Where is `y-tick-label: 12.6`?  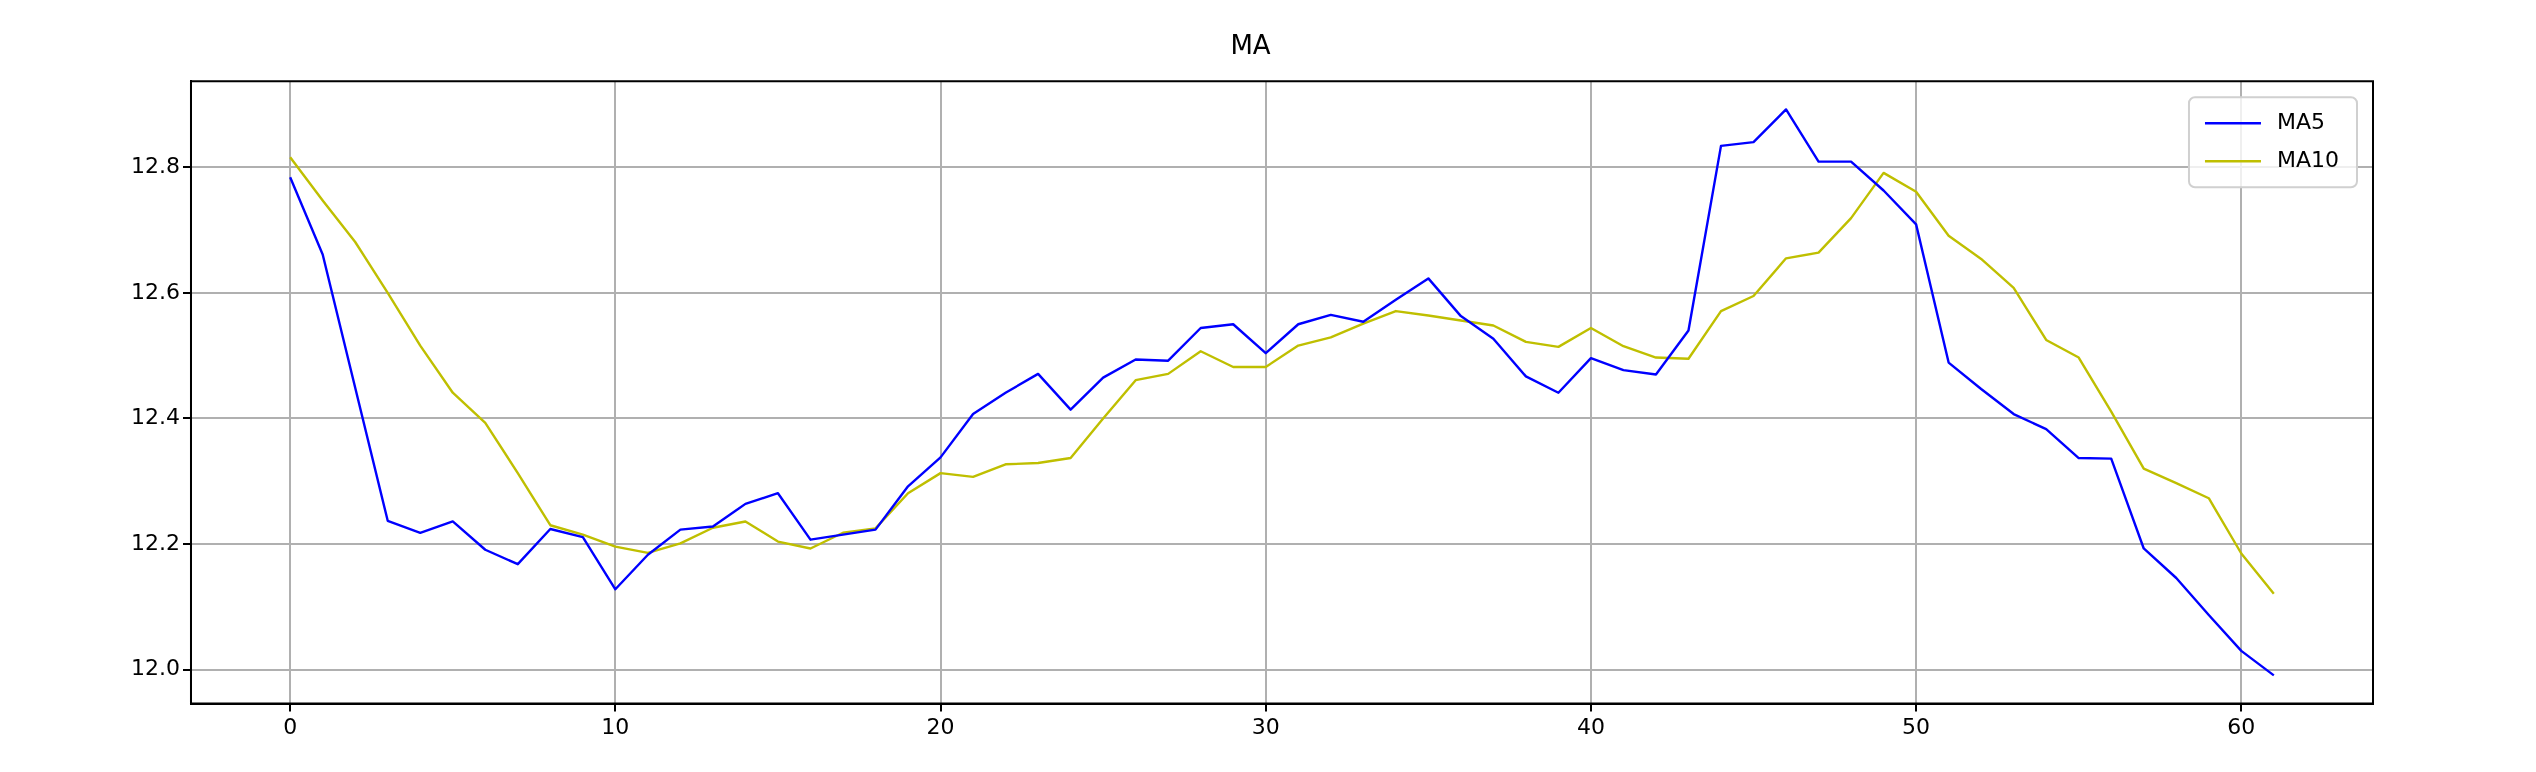 y-tick-label: 12.6 is located at coordinates (155, 291).